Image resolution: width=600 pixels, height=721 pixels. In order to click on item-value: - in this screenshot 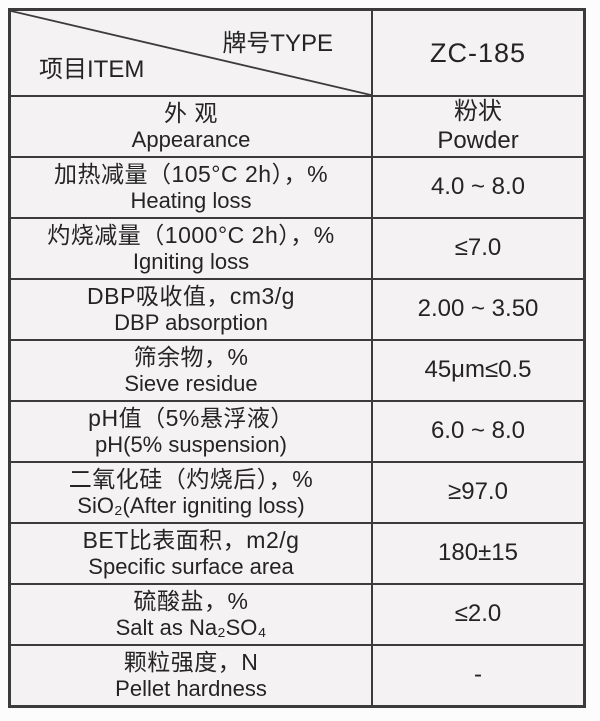, I will do `click(478, 675)`.